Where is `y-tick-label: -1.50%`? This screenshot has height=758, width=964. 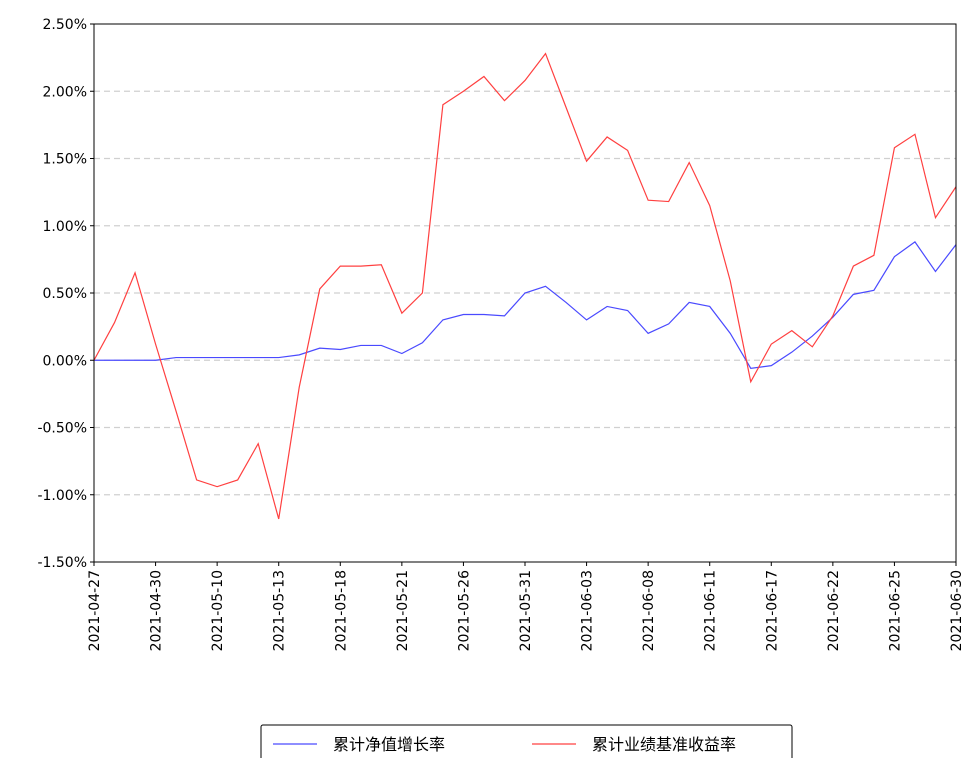 y-tick-label: -1.50% is located at coordinates (62, 563).